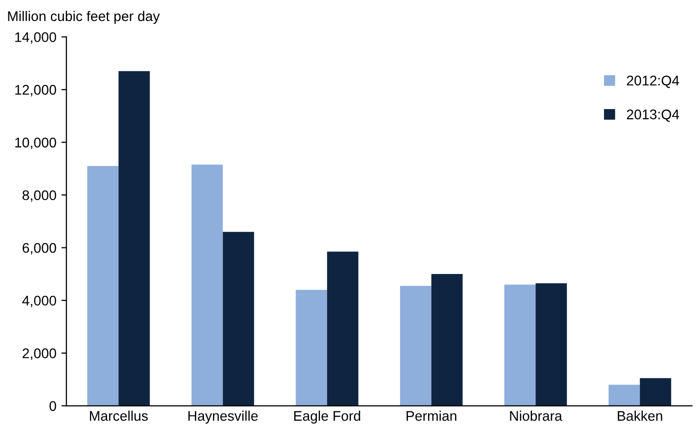  Describe the element at coordinates (640, 415) in the screenshot. I see `x-tick-label: Bakken` at that location.